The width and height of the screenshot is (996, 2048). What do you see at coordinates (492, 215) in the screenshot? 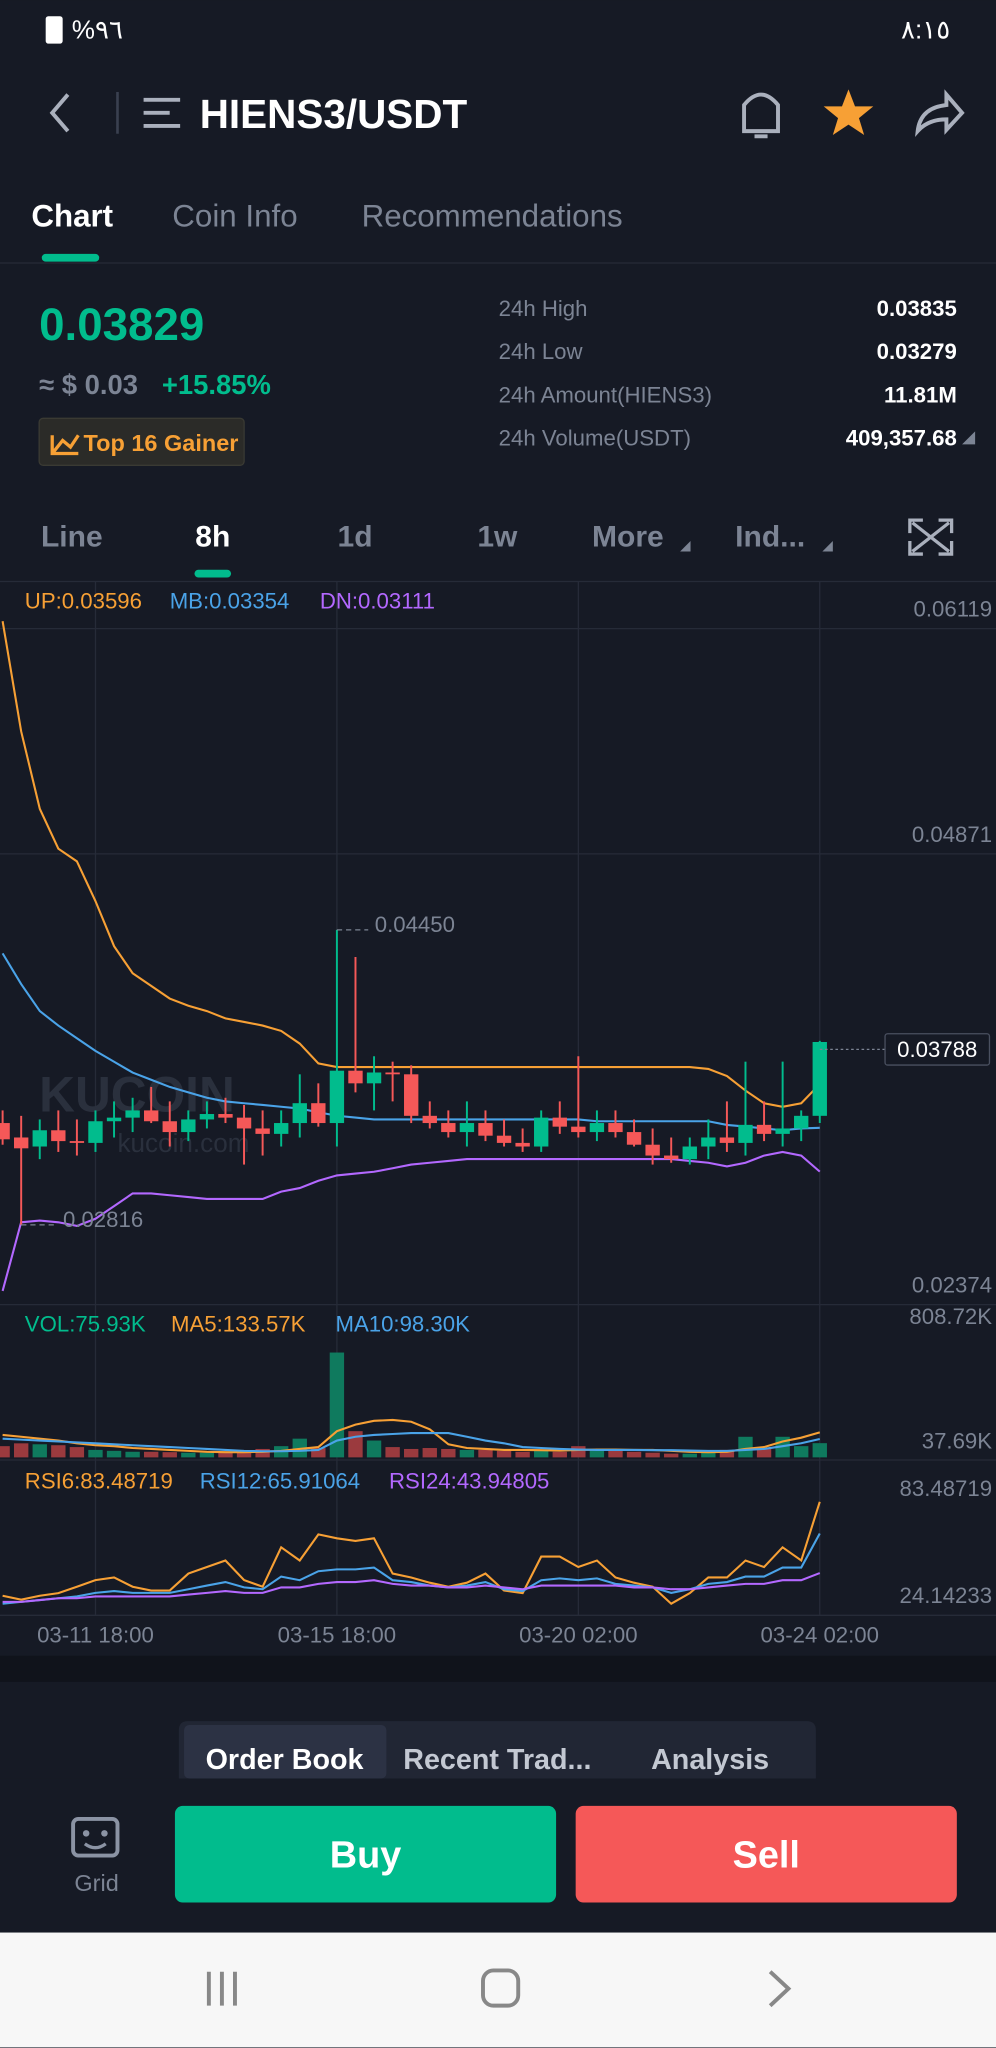
I see `tab: Recommendations` at bounding box center [492, 215].